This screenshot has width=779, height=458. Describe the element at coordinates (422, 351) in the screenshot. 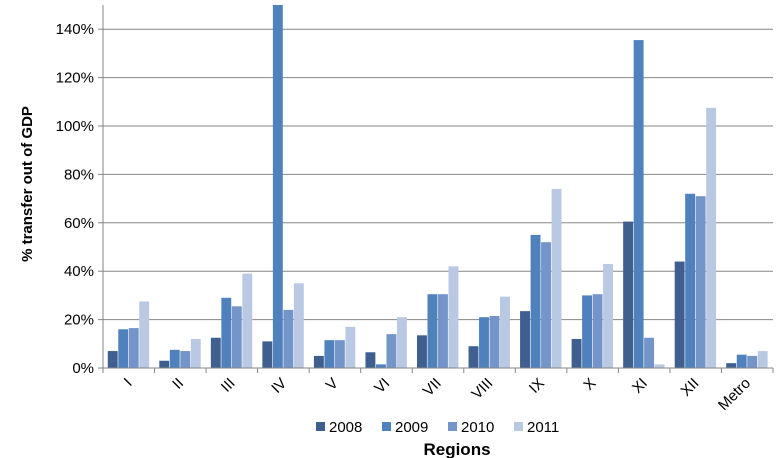

I see `bar-2008-VII` at that location.